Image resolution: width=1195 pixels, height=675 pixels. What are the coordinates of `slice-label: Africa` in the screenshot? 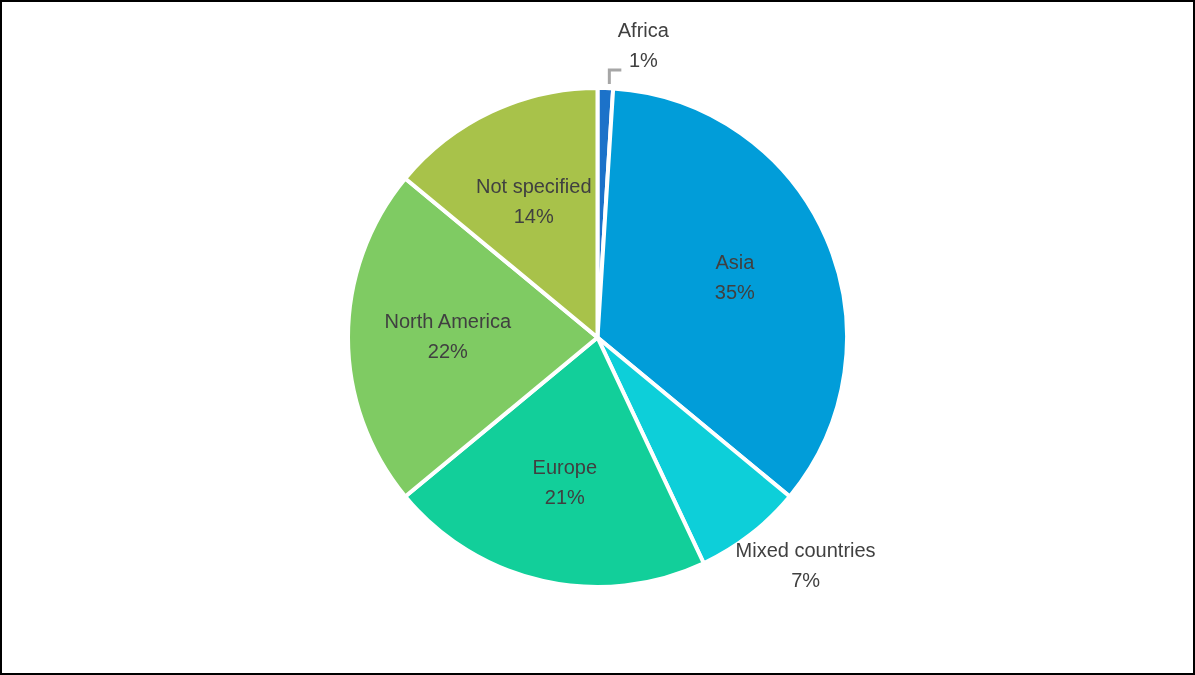 It's located at (643, 29).